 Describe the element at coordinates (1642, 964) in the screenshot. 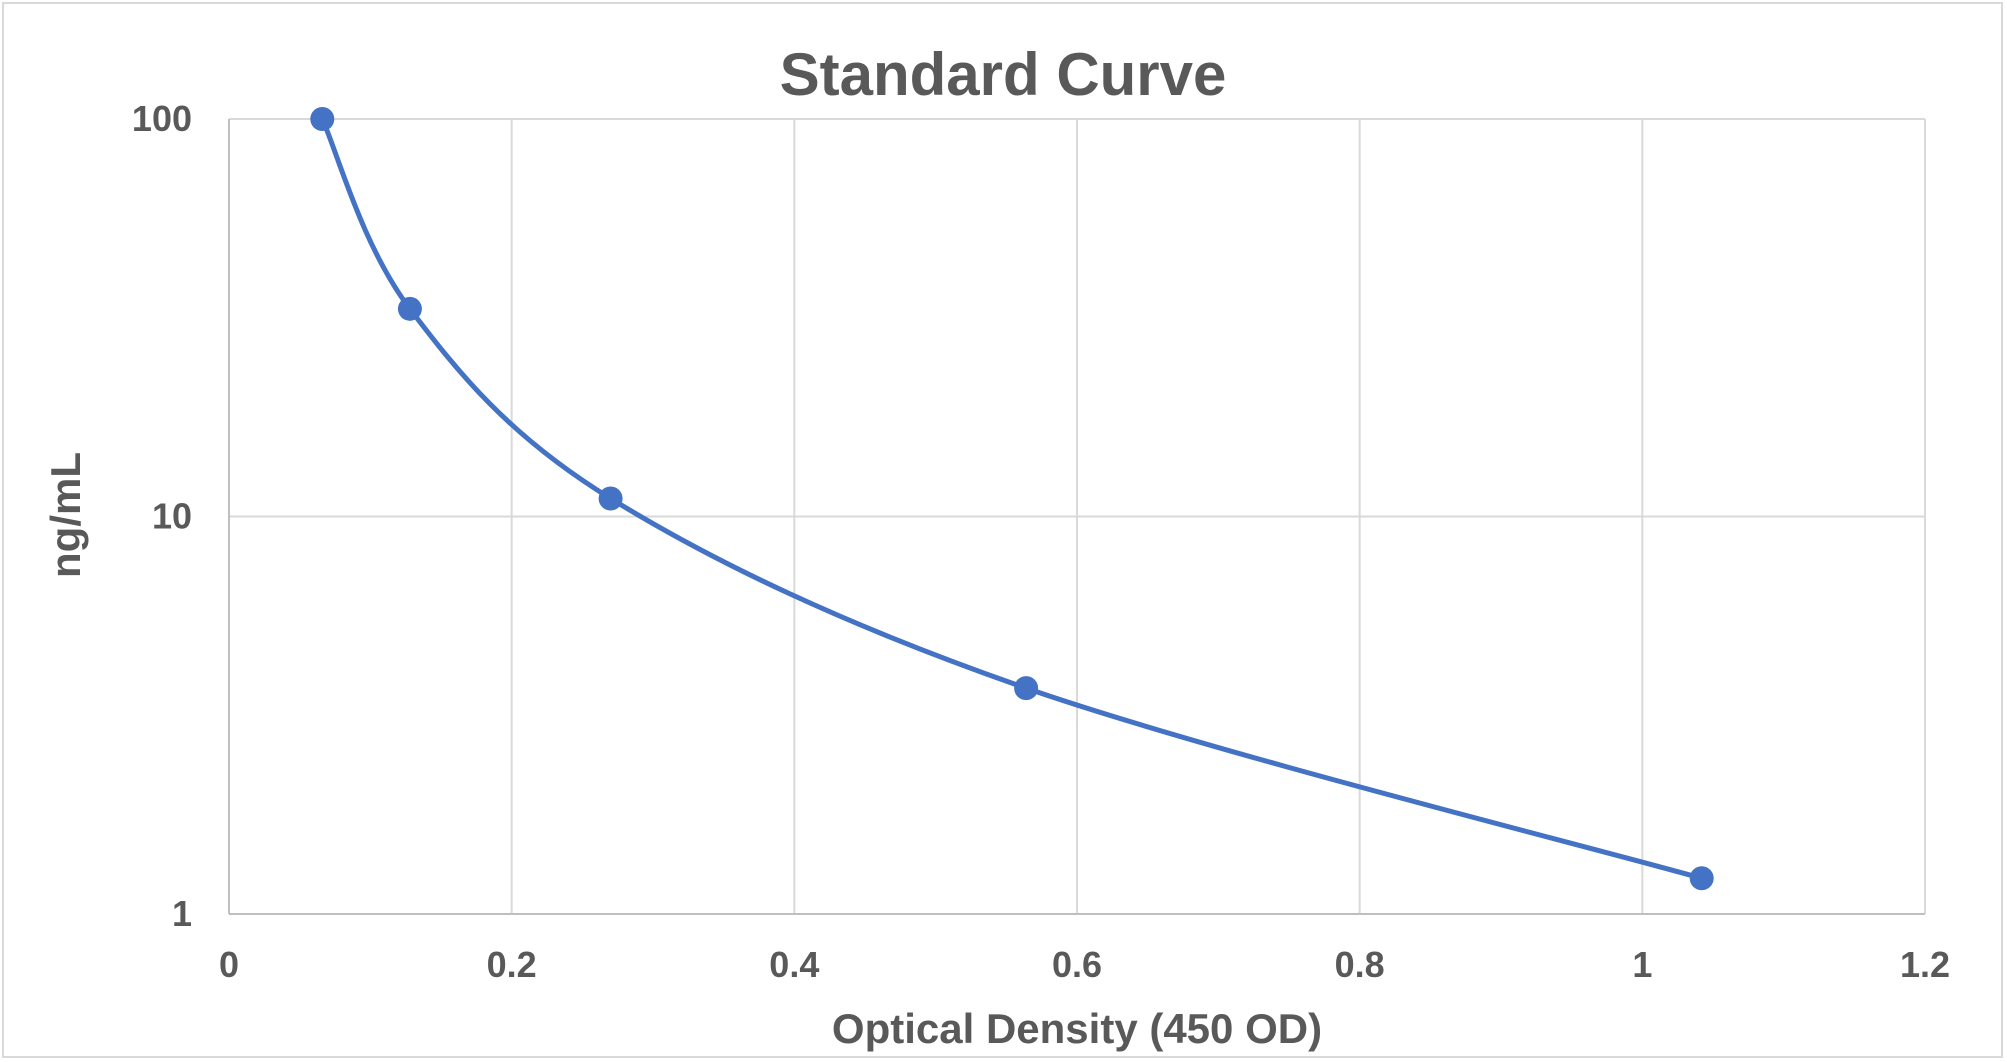

I see `x-tick-label: 1` at that location.